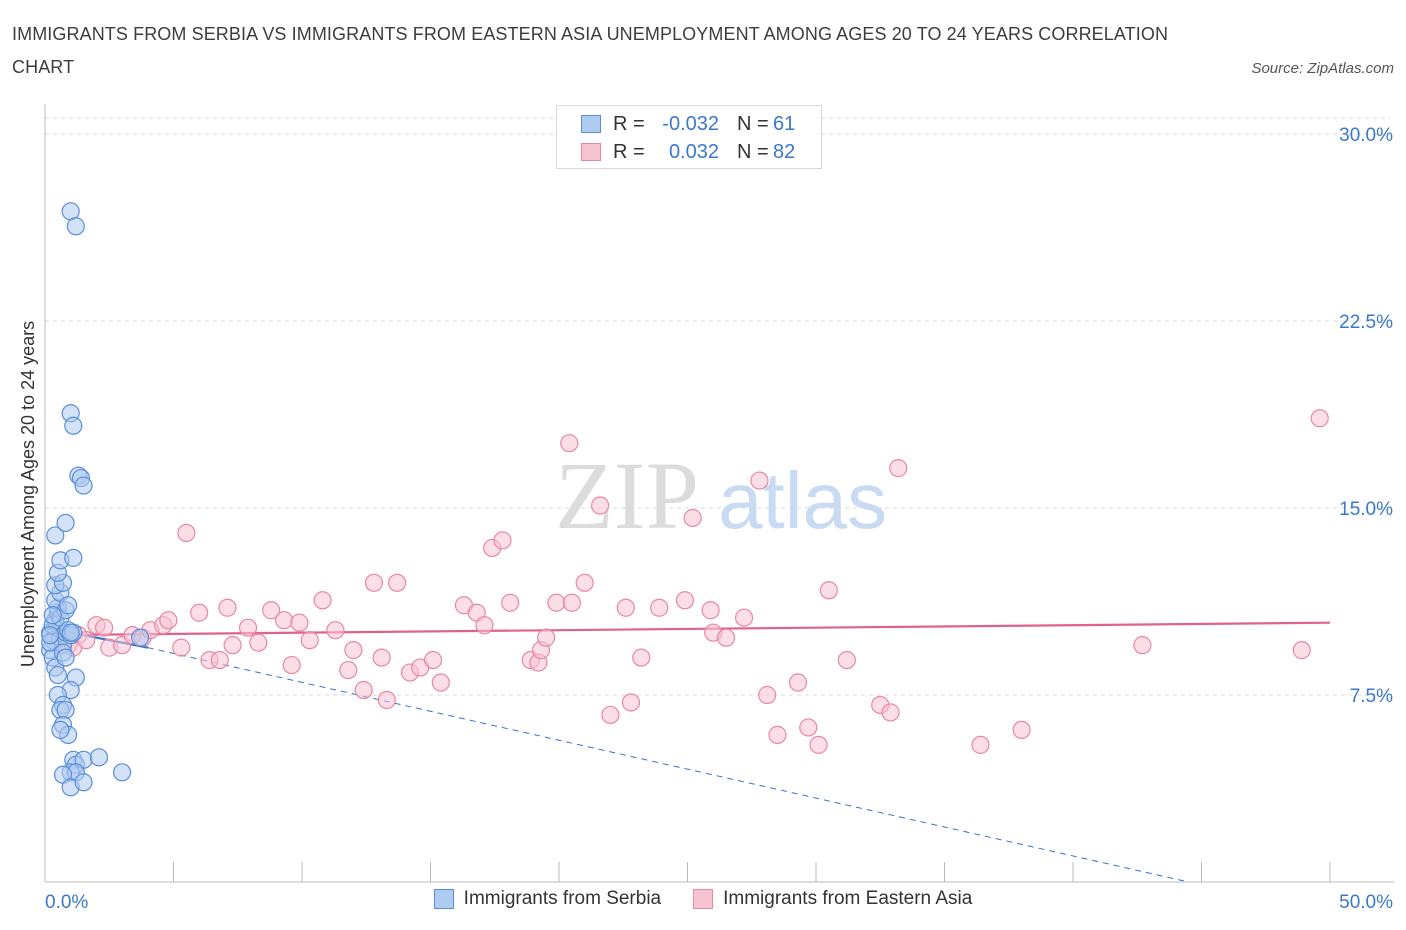 The width and height of the screenshot is (1406, 930). I want to click on legend-swatch-eastern-asia, so click(591, 152).